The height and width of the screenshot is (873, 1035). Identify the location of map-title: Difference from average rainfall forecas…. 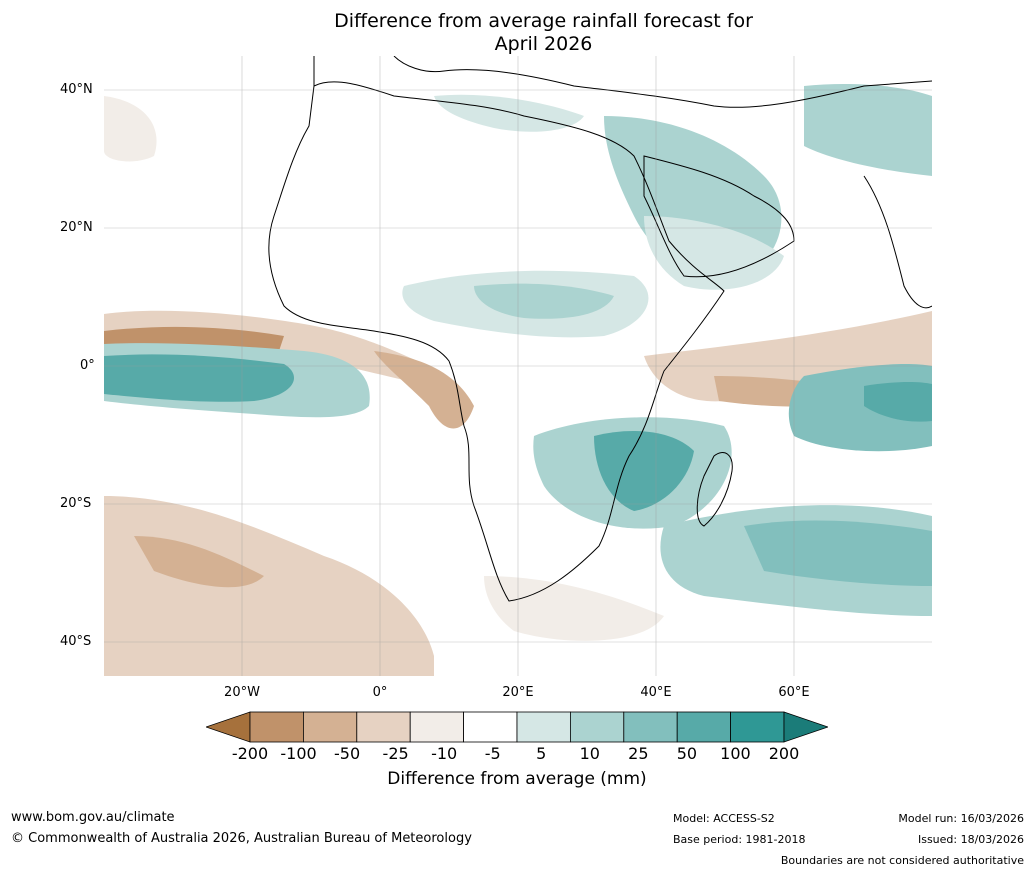
(517, 33).